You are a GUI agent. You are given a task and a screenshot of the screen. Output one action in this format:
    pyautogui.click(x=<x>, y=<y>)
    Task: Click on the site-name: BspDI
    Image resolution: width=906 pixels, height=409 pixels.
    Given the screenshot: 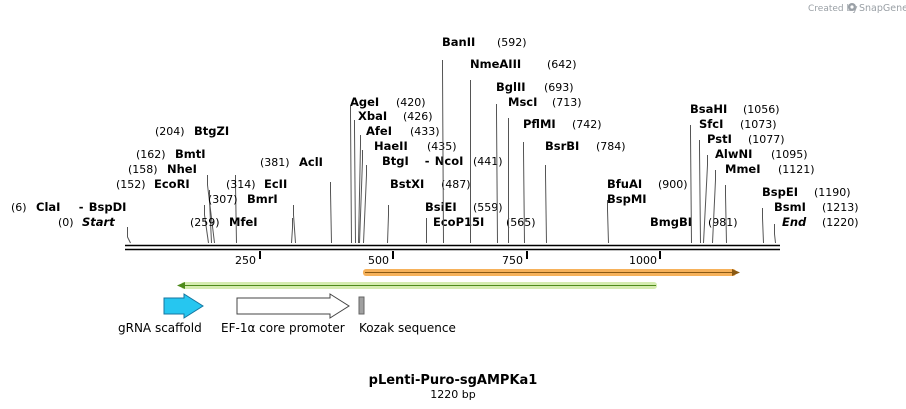 What is the action you would take?
    pyautogui.click(x=108, y=207)
    